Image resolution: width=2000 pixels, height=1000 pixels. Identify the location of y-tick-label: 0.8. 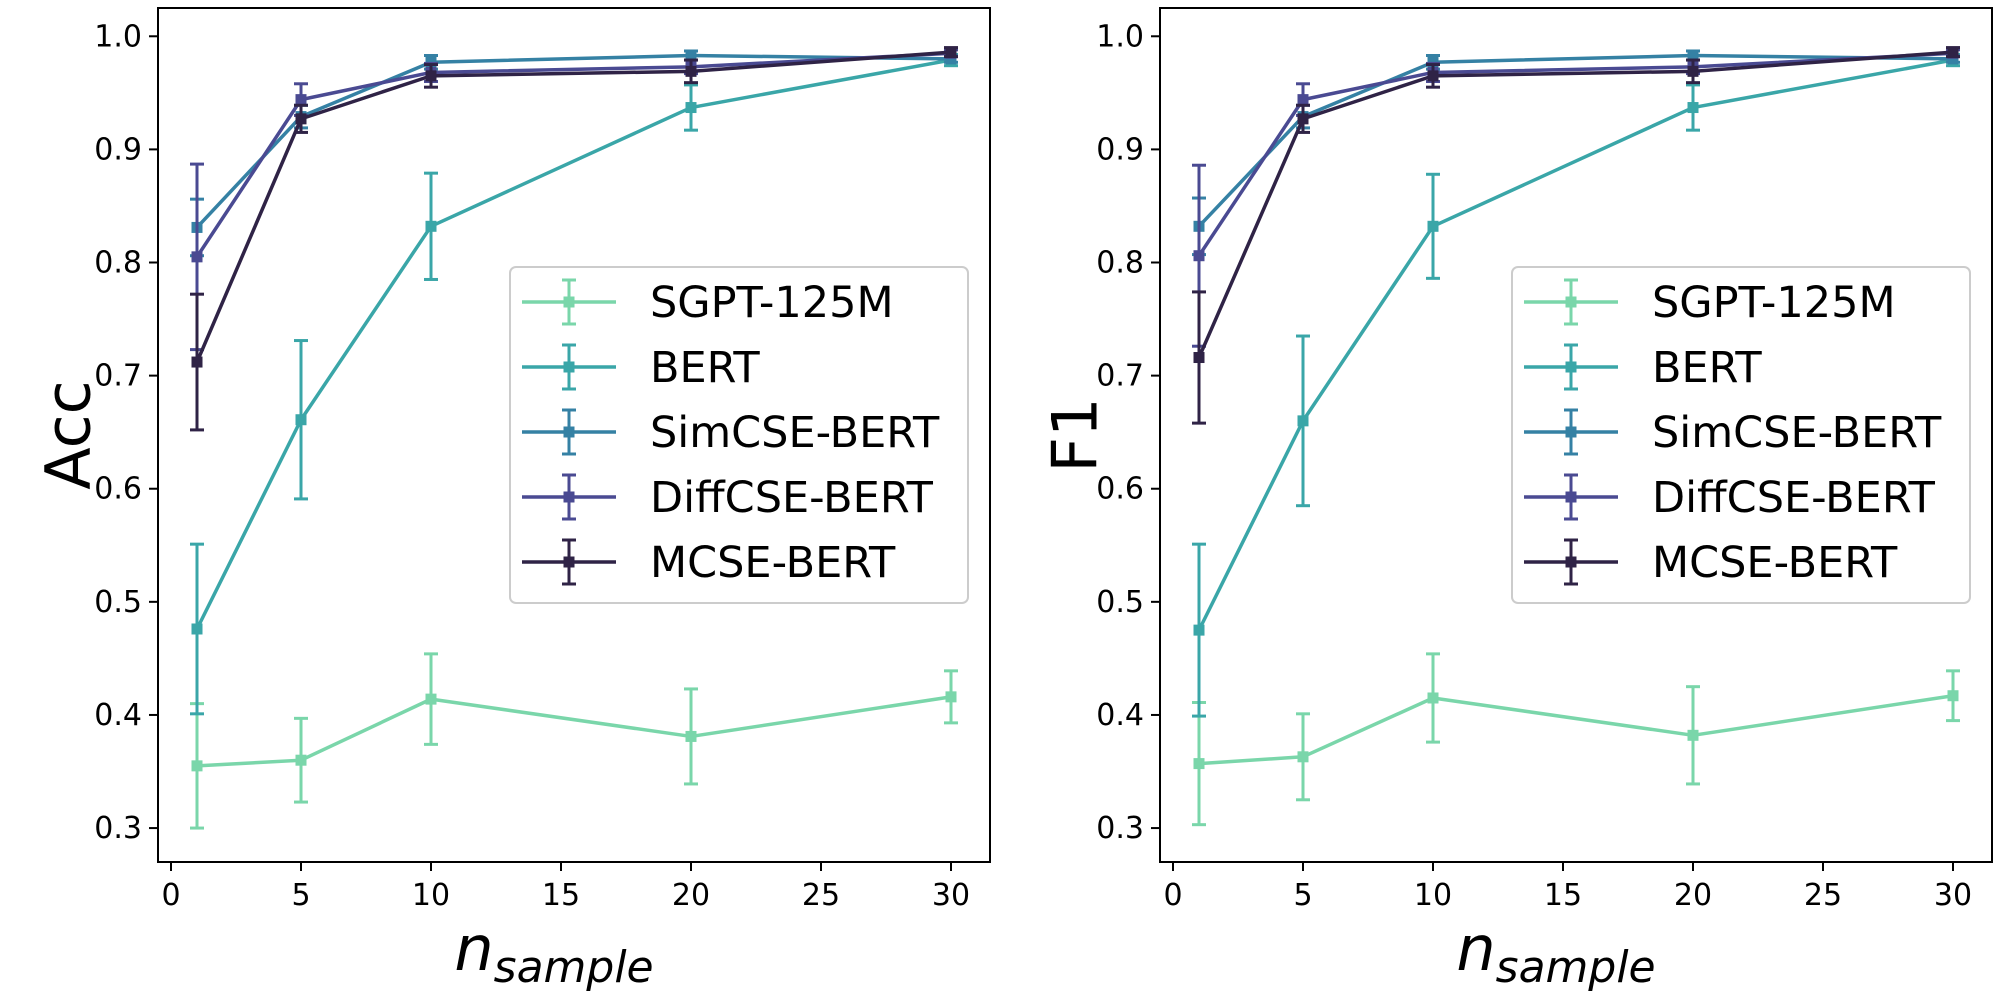
(118, 263).